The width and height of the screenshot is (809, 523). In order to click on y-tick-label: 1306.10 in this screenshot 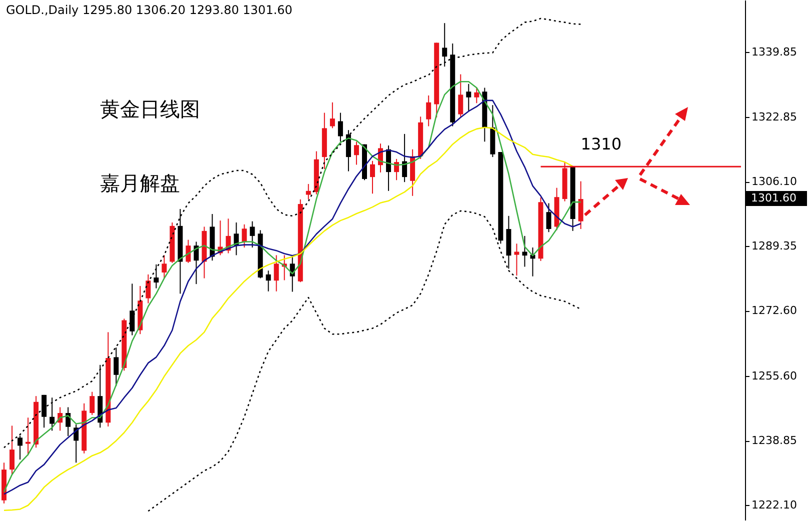, I will do `click(774, 181)`.